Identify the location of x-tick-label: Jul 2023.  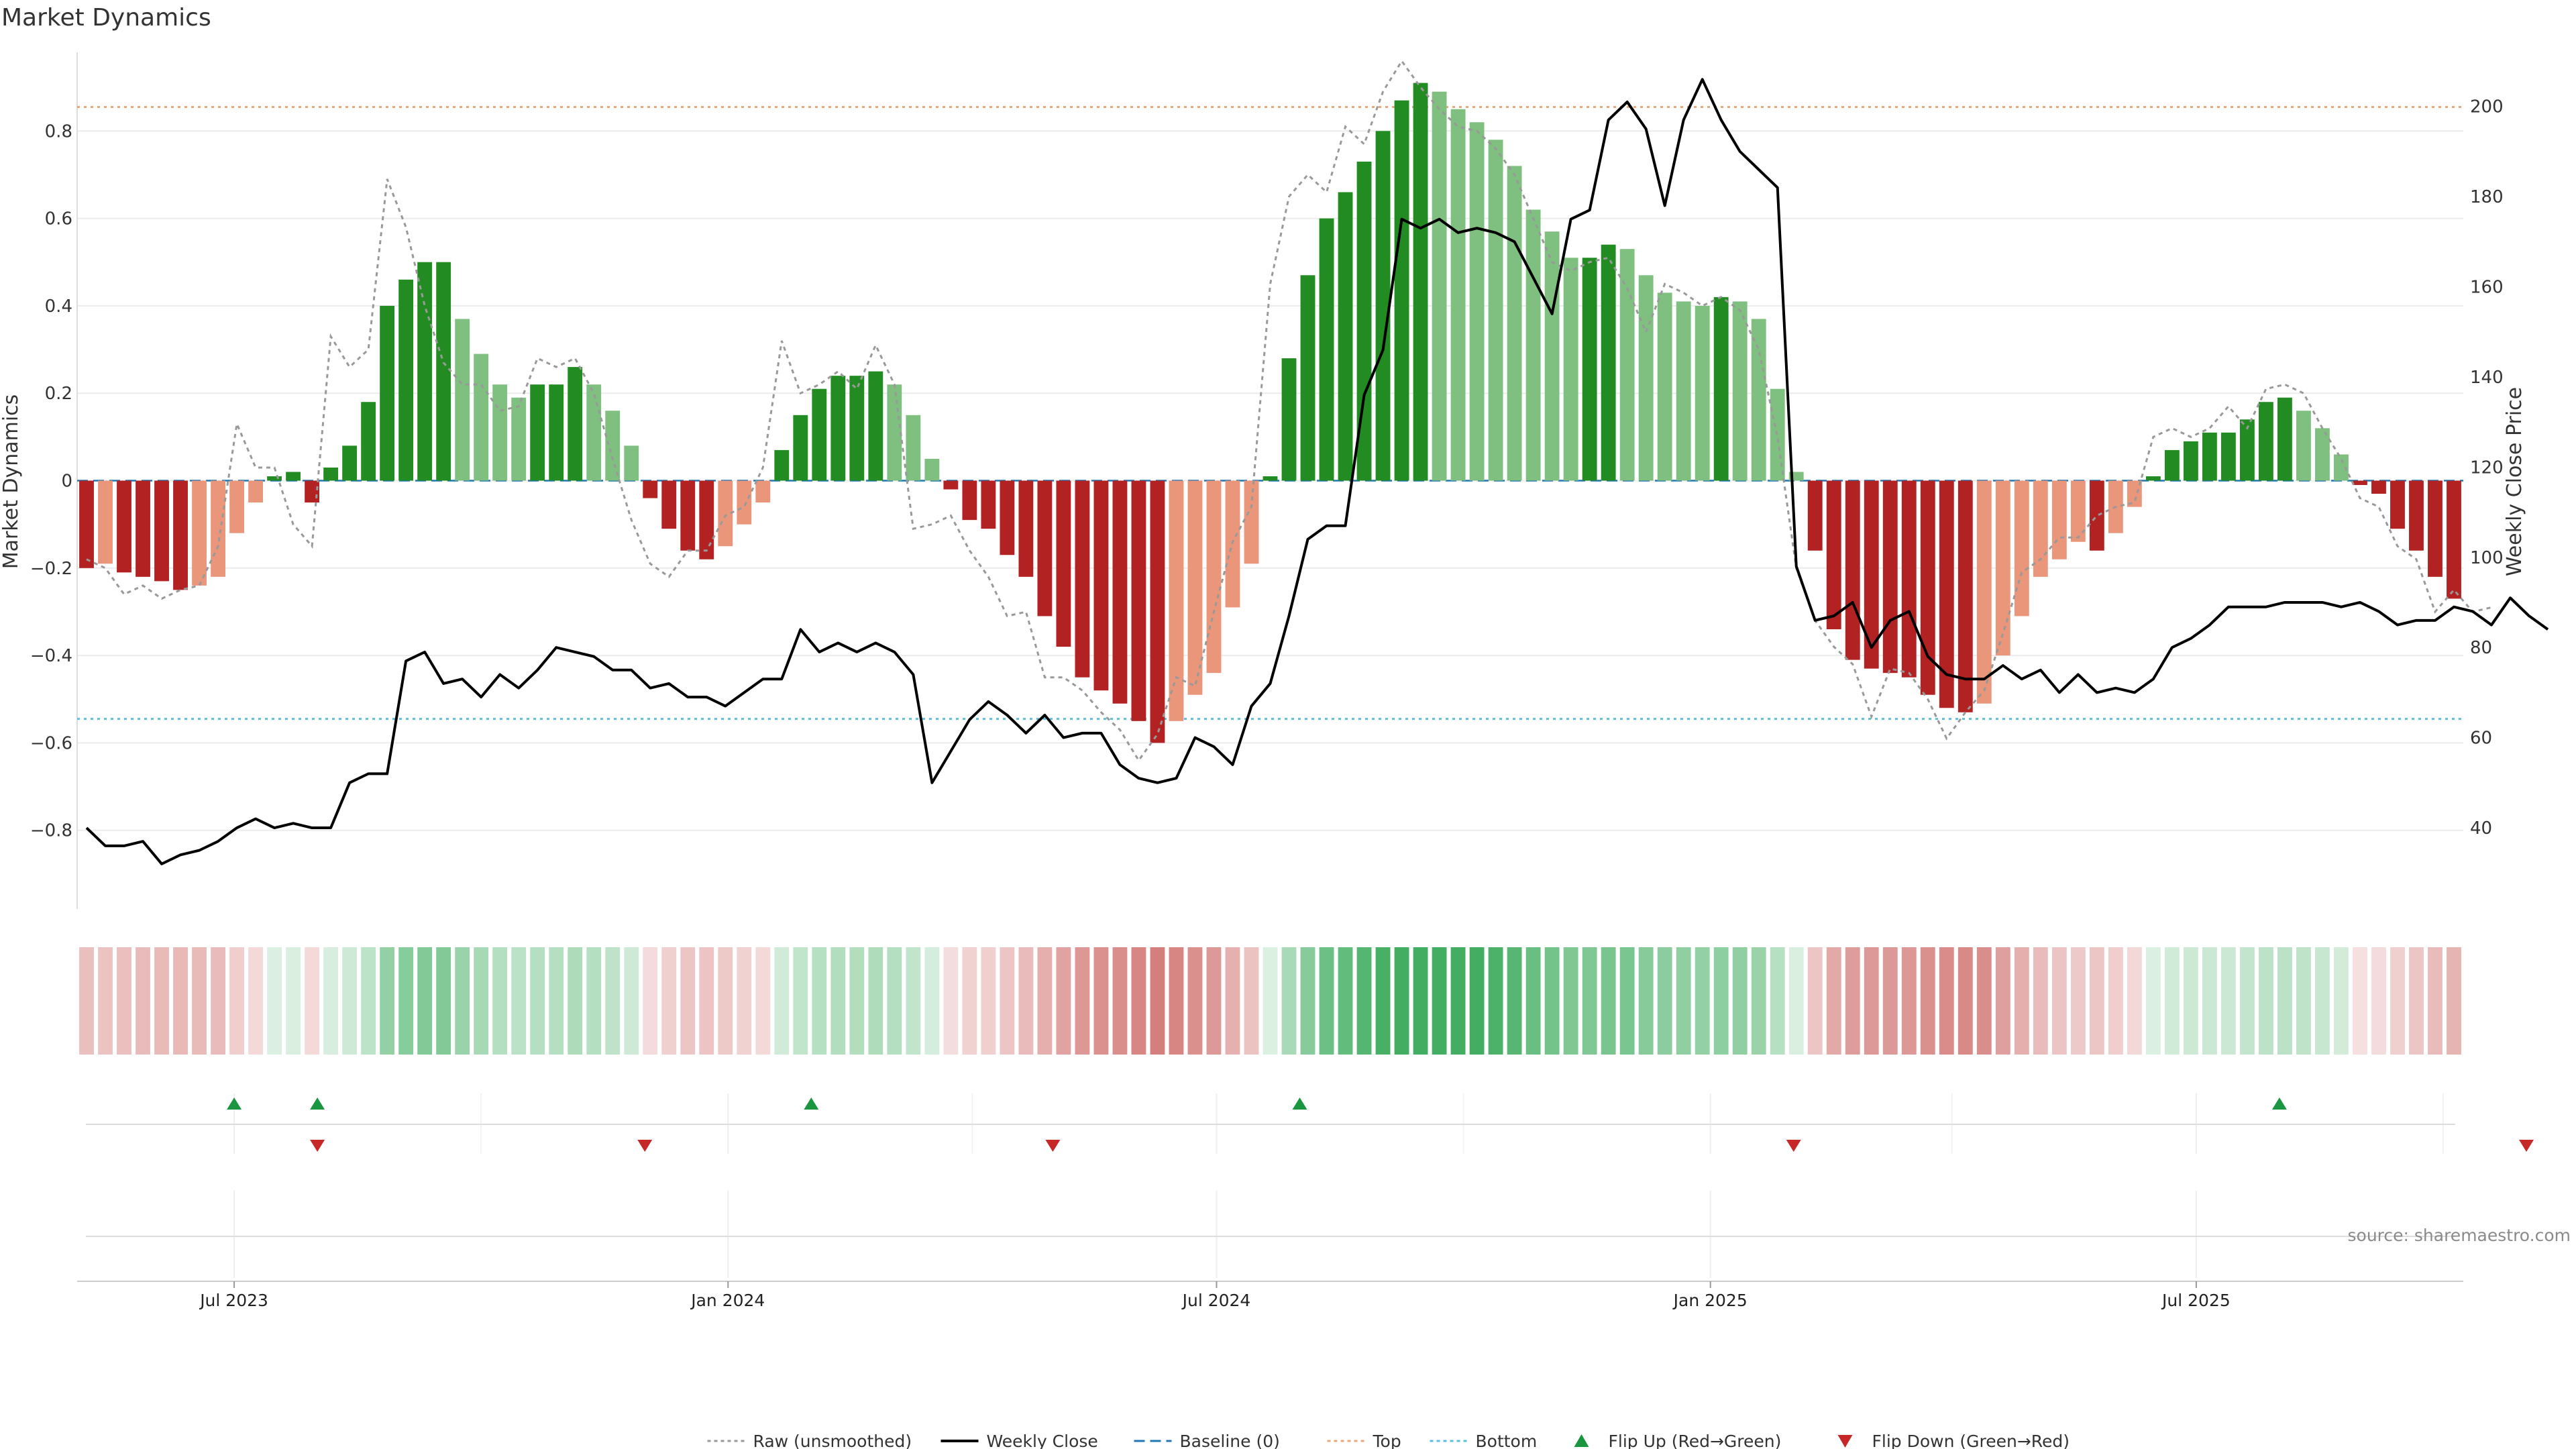
(233, 1300).